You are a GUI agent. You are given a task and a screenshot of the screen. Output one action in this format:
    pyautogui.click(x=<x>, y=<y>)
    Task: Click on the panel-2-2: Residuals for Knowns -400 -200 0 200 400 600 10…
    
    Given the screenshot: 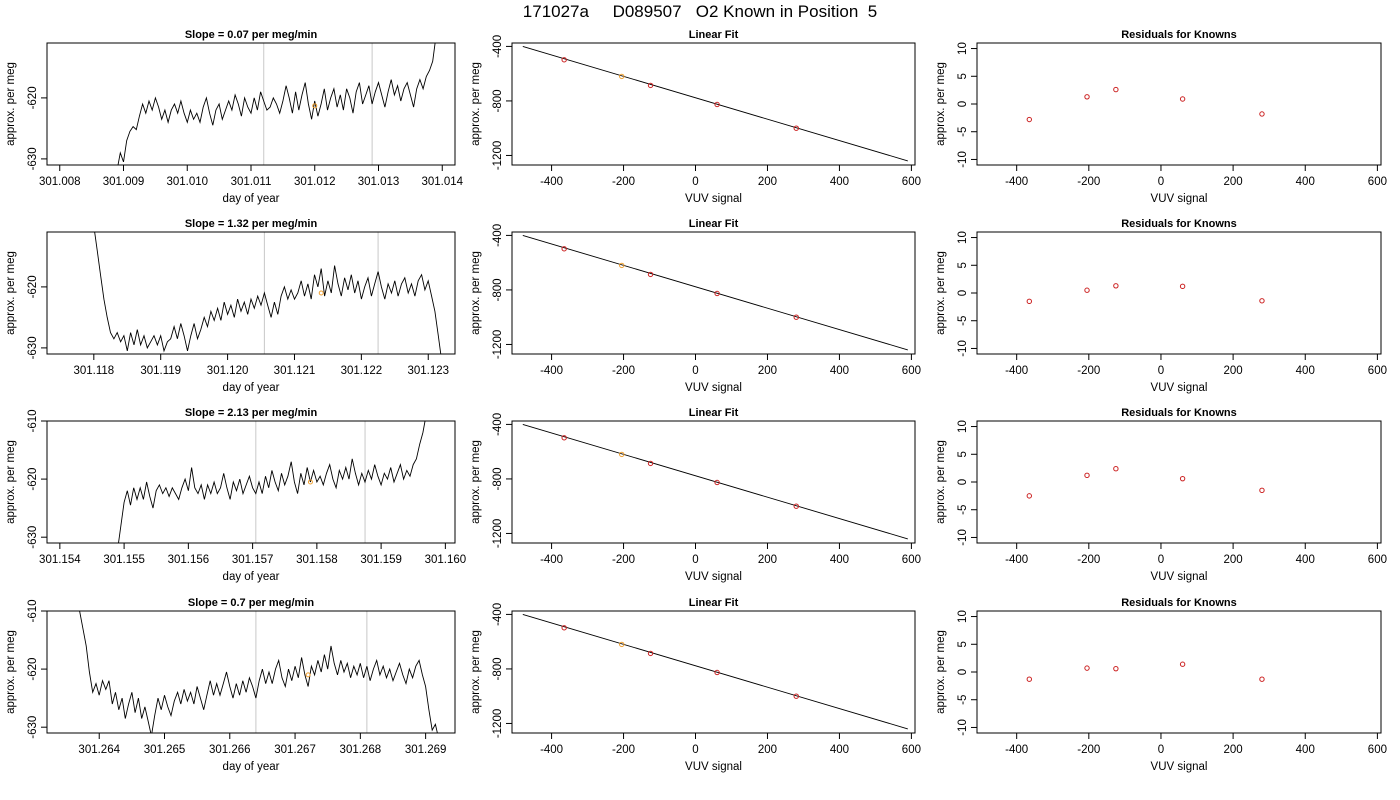 What is the action you would take?
    pyautogui.click(x=1161, y=495)
    